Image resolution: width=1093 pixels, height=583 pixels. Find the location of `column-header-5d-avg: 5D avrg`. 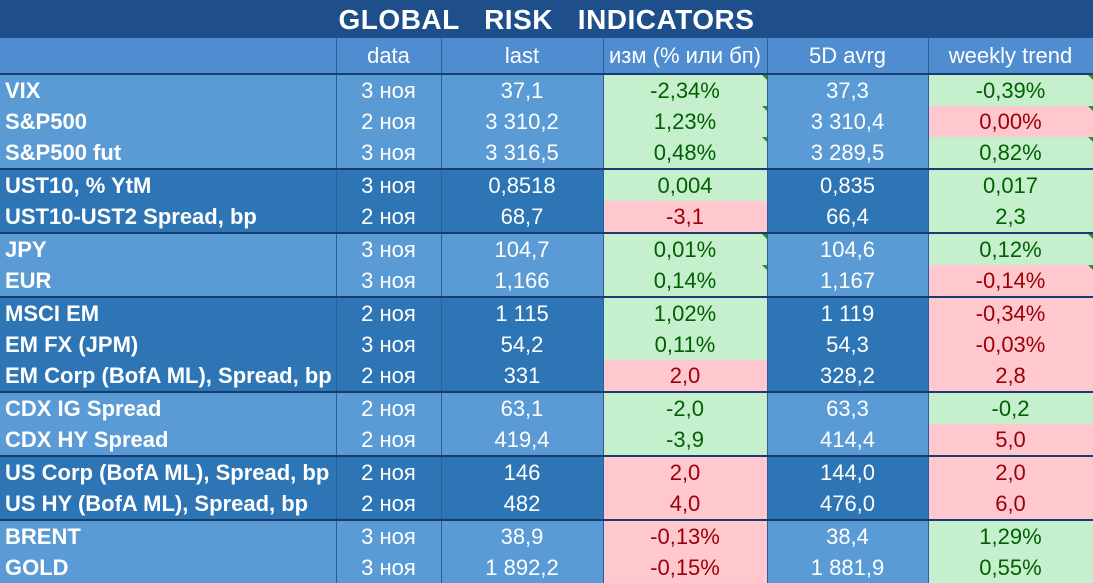

column-header-5d-avg: 5D avrg is located at coordinates (848, 56).